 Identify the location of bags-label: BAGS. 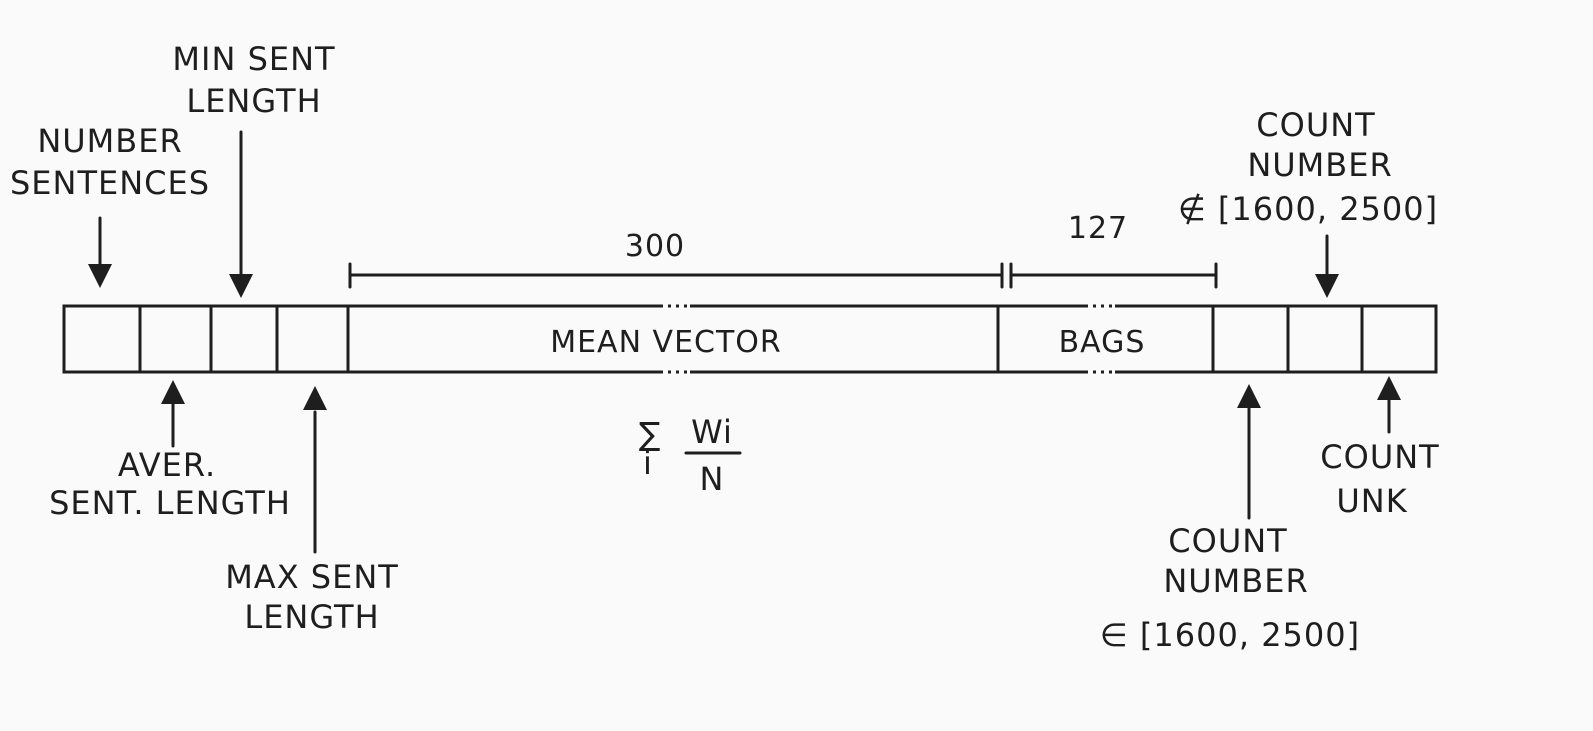
(1102, 342).